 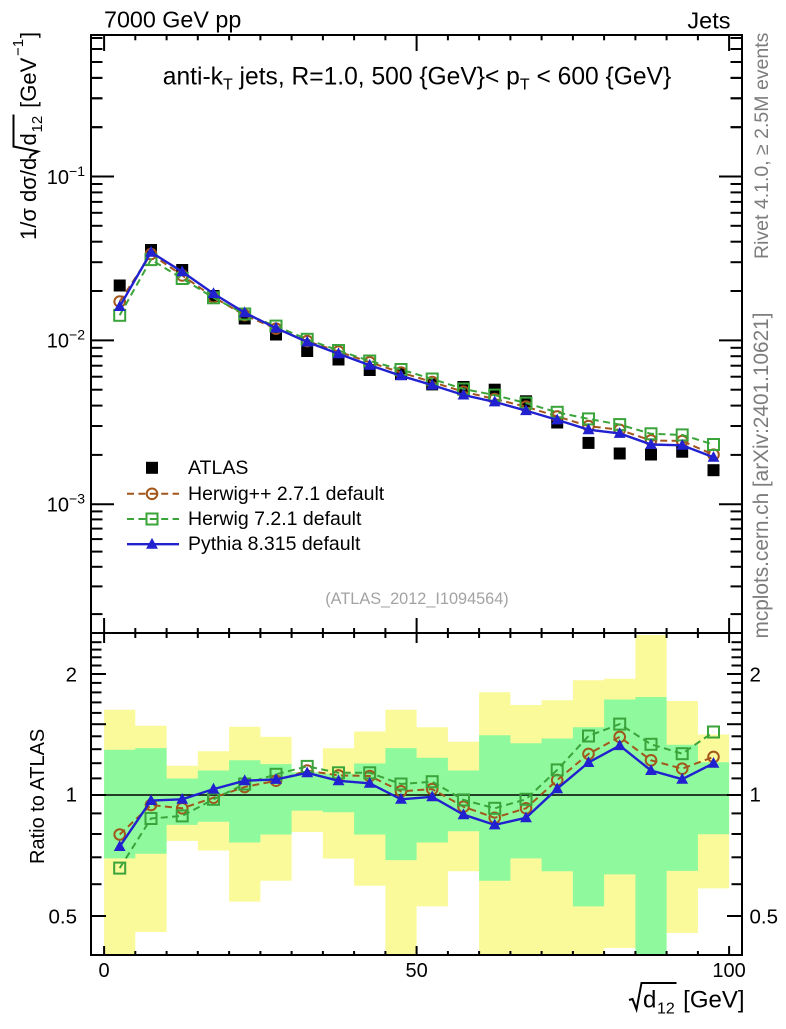 What do you see at coordinates (172, 20) in the screenshot?
I see `svg-text: 7000 GeV pp` at bounding box center [172, 20].